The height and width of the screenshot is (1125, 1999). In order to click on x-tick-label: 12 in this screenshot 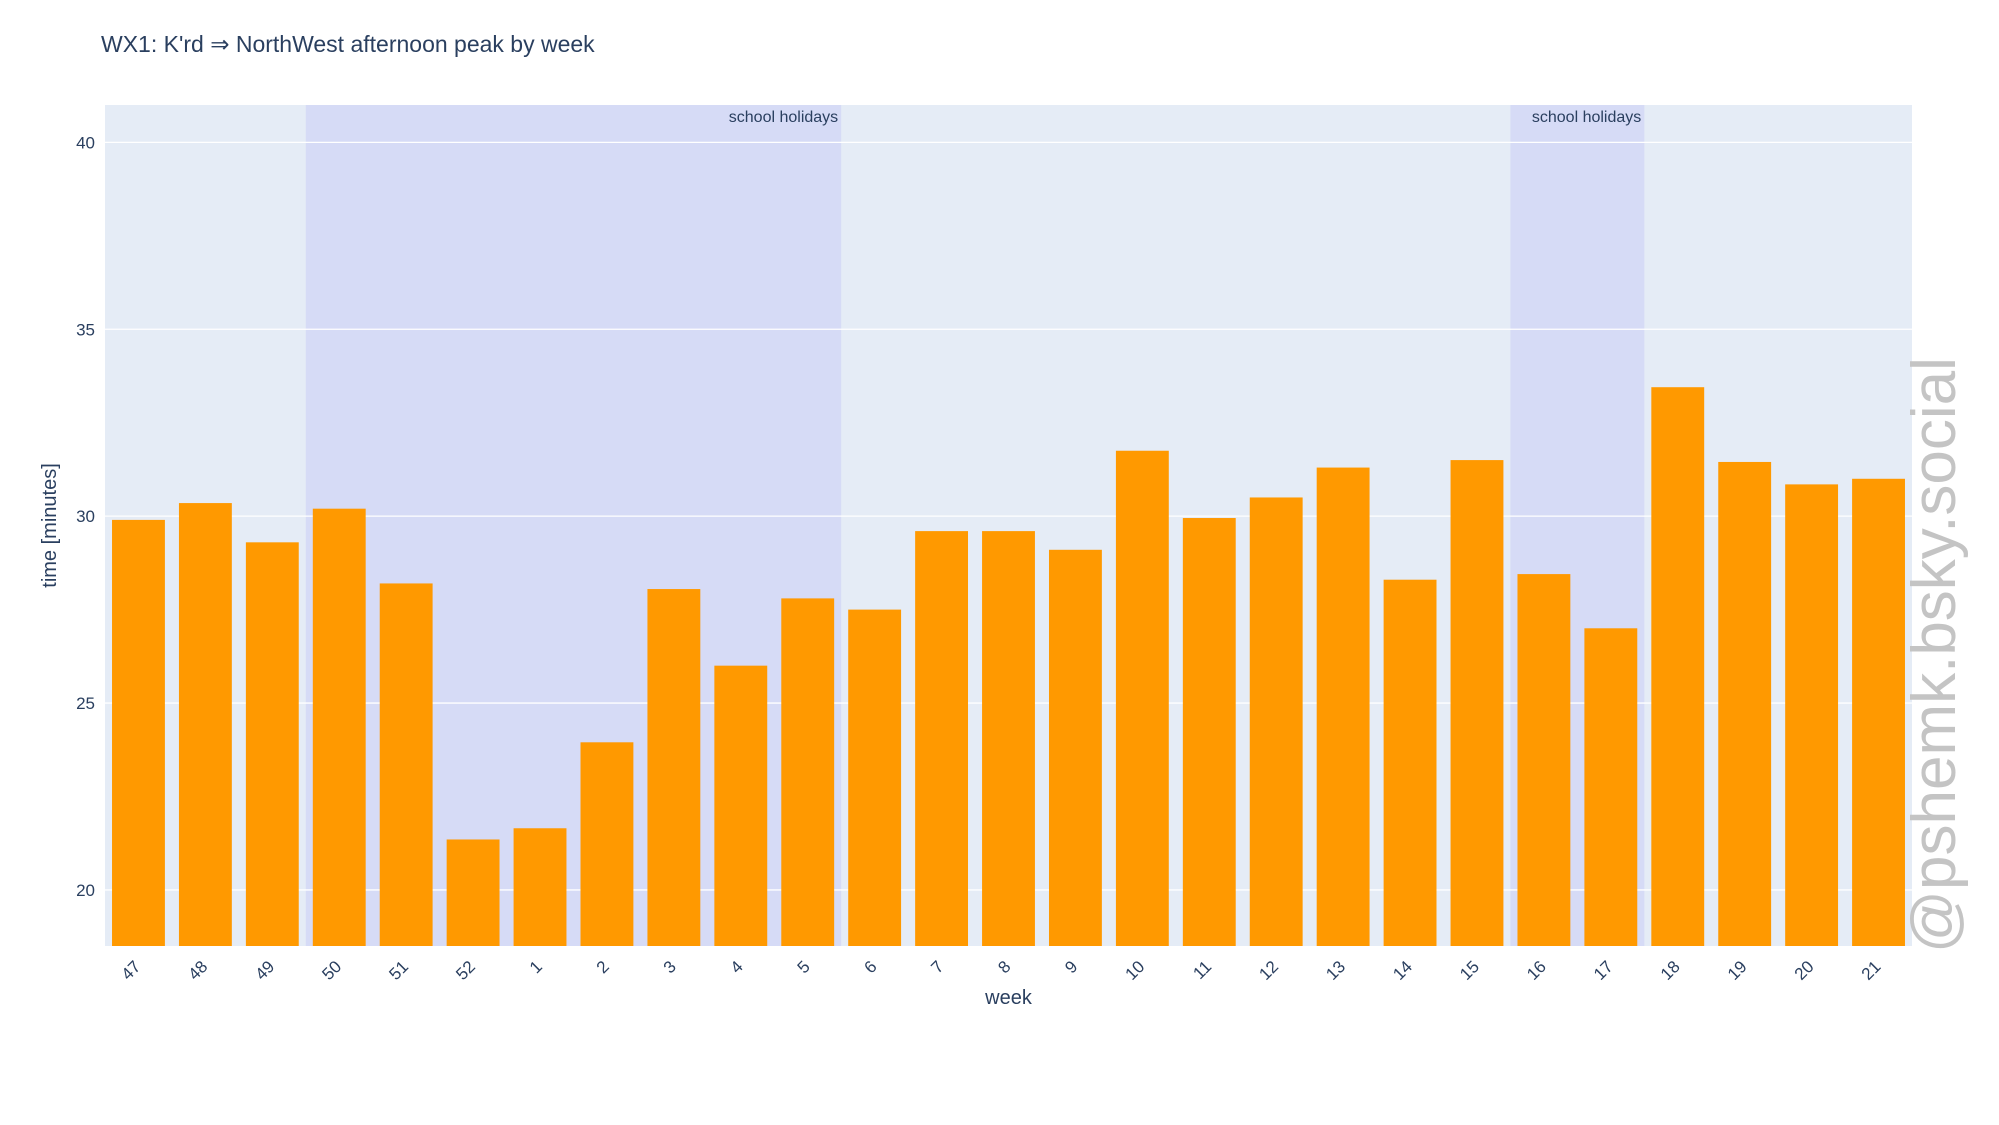, I will do `click(1268, 970)`.